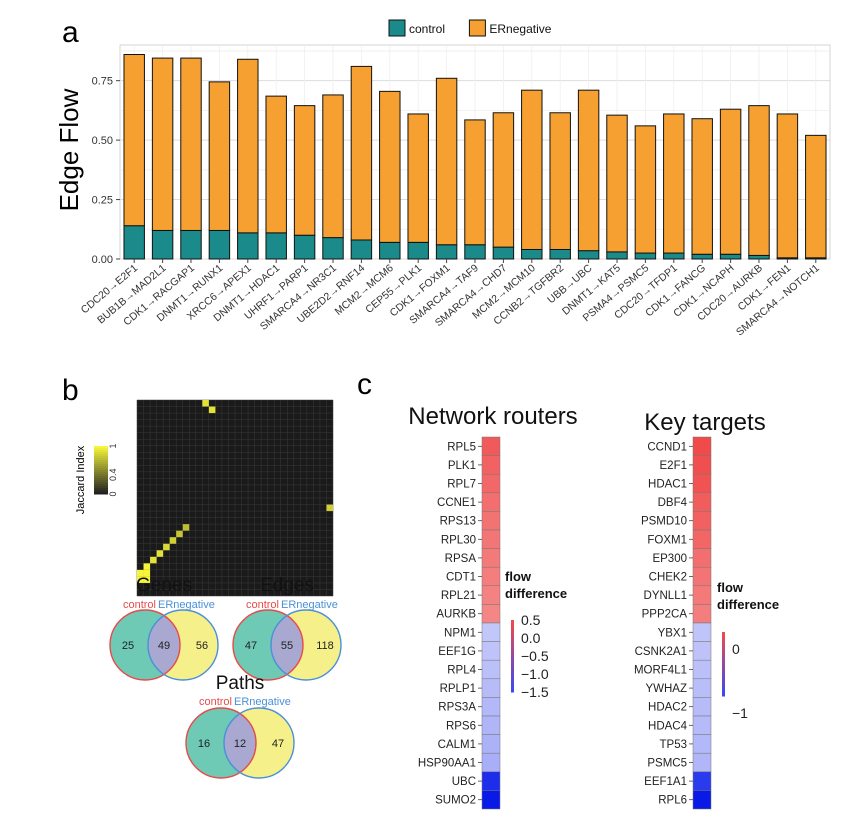 This screenshot has width=859, height=840. I want to click on venn-overlap, so click(240, 743).